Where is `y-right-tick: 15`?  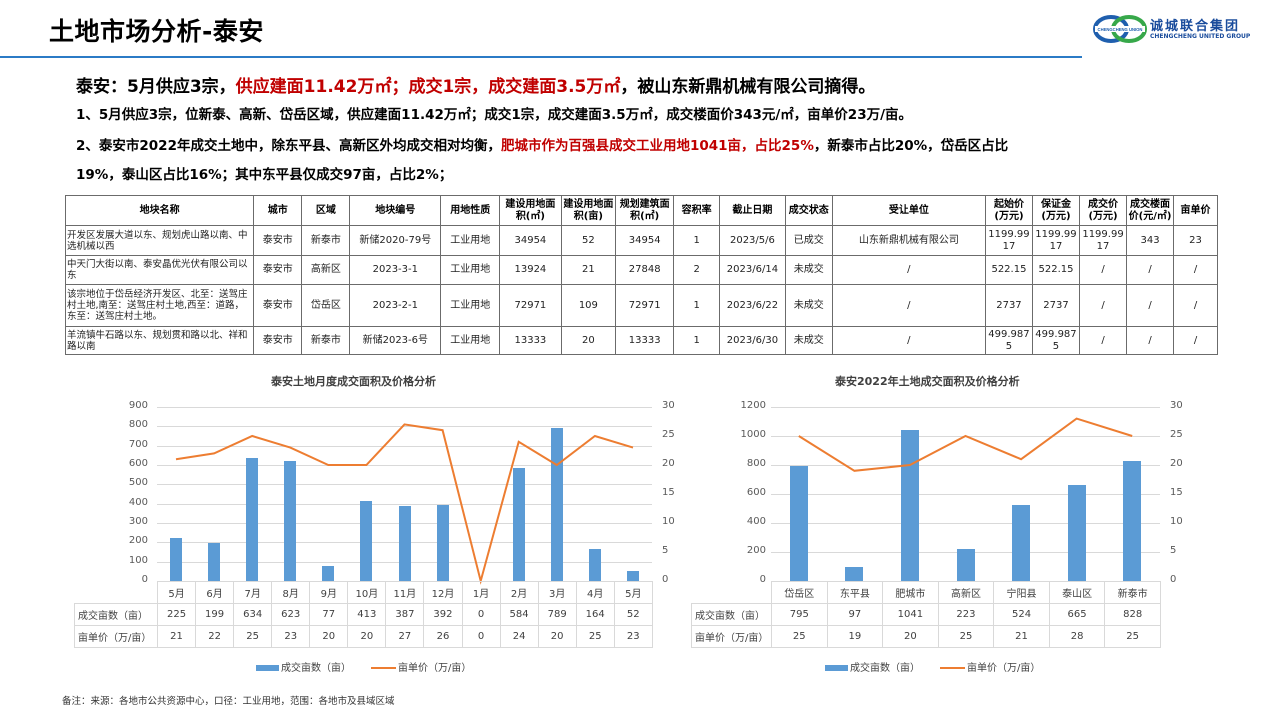 y-right-tick: 15 is located at coordinates (1176, 492).